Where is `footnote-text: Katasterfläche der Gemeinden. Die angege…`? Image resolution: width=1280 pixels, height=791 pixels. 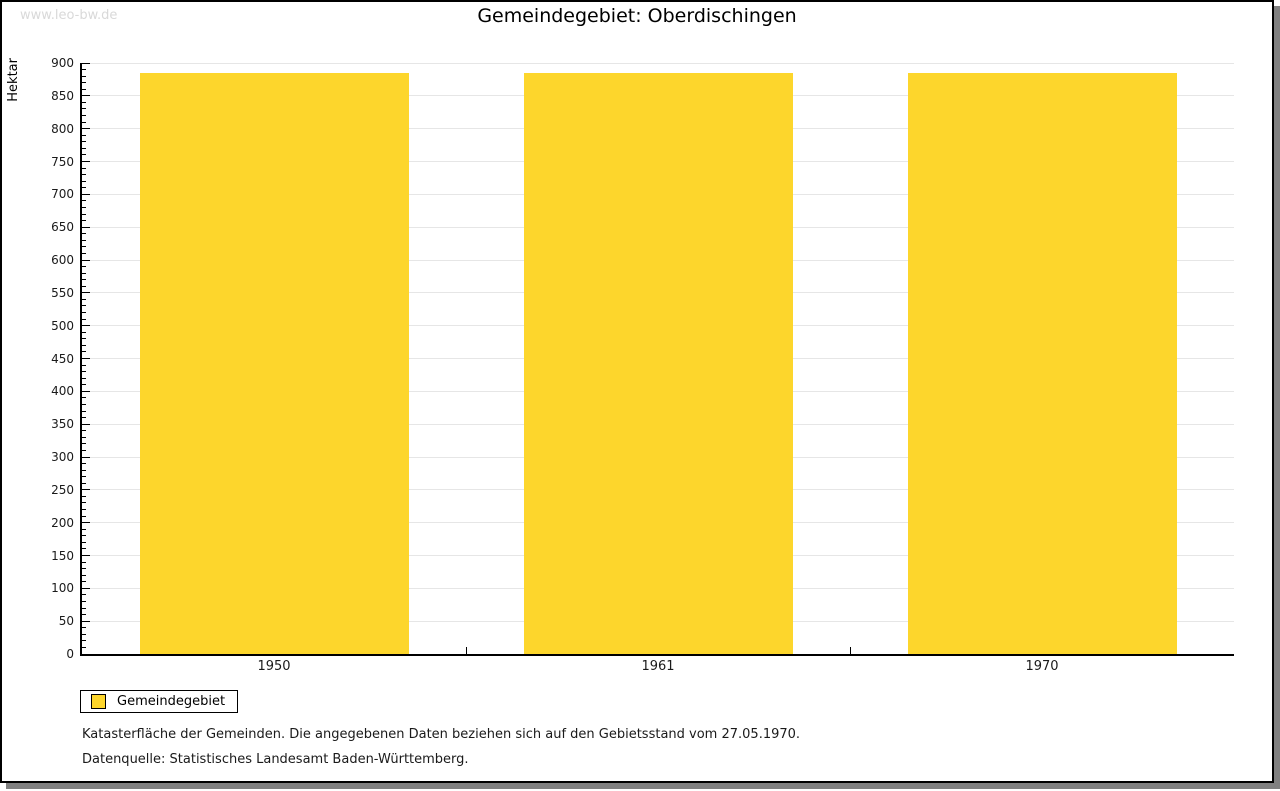 footnote-text: Katasterfläche der Gemeinden. Die angege… is located at coordinates (441, 734).